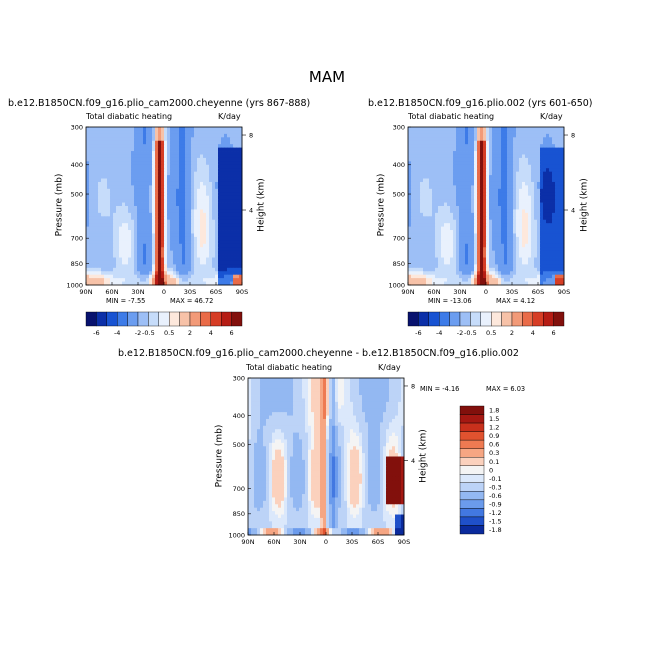  I want to click on panel1-x-tick-label: 90S, so click(242, 292).